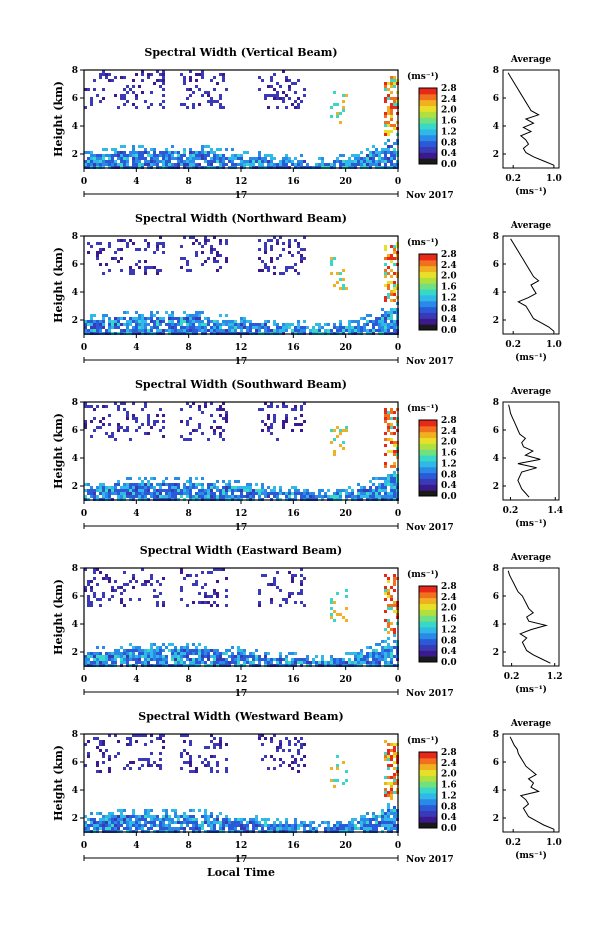 Image resolution: width=614 pixels, height=929 pixels. I want to click on profile-x-tick-label: 1.0, so click(554, 843).